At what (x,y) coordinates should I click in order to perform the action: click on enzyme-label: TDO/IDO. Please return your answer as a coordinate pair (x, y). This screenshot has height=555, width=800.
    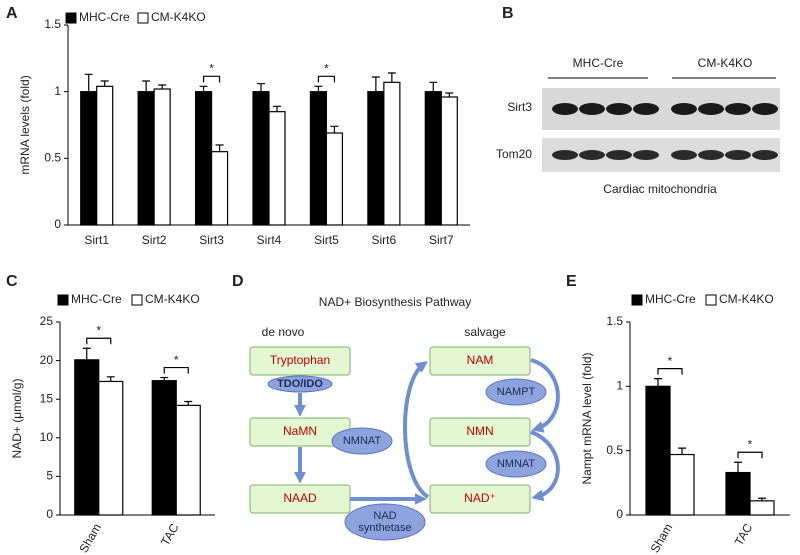
    Looking at the image, I should click on (300, 384).